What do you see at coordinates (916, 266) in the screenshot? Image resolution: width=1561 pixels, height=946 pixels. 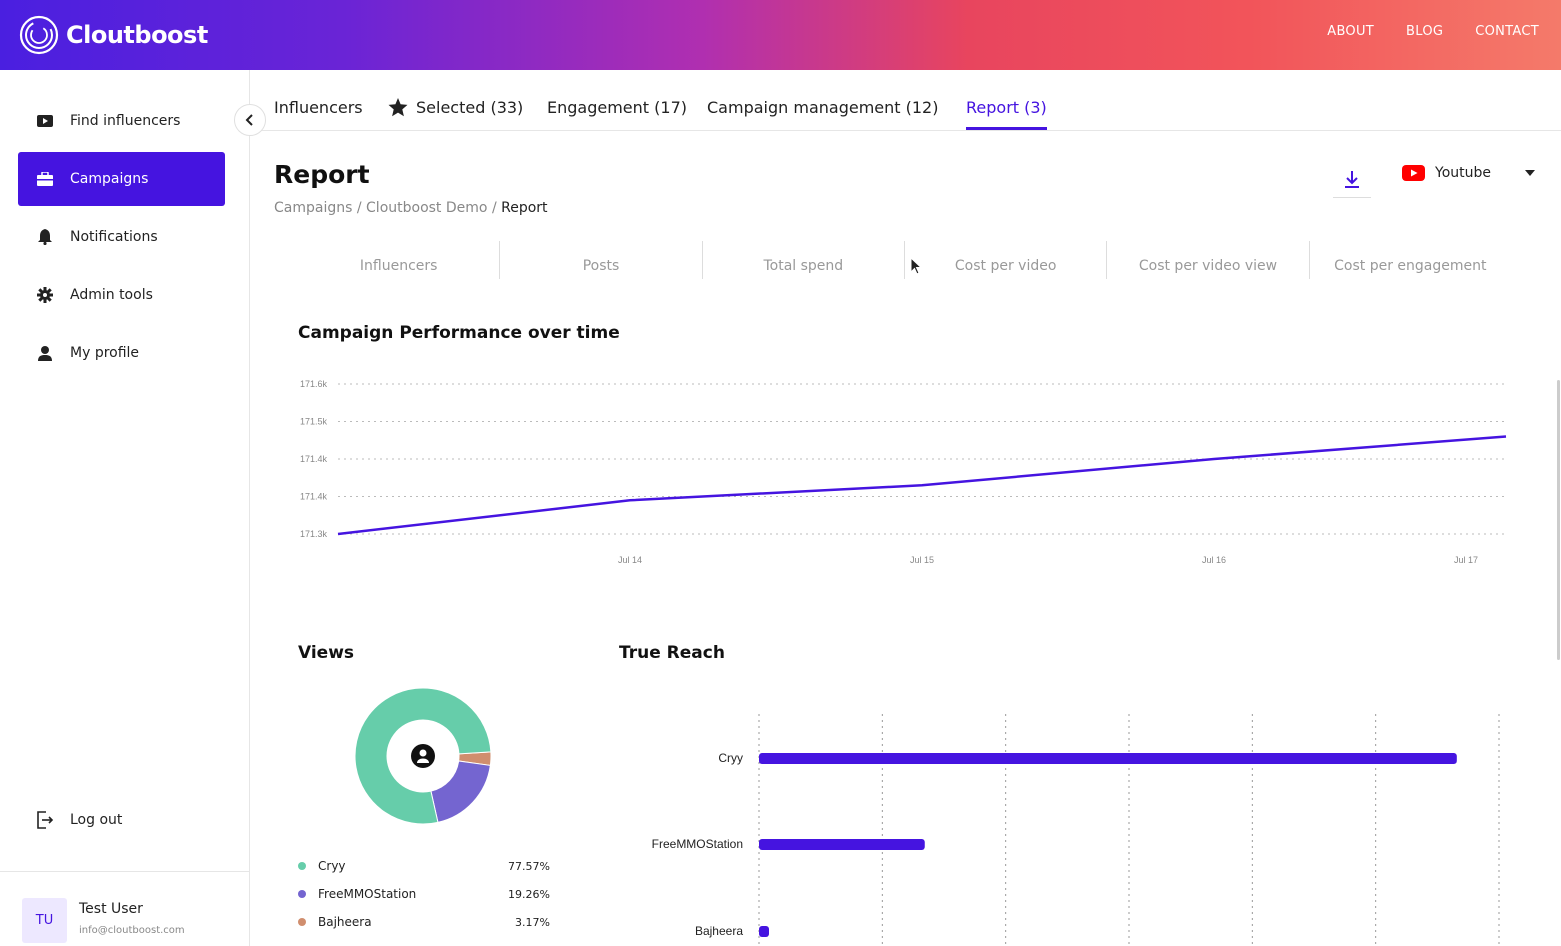 I see `mouse-cursor-icon` at bounding box center [916, 266].